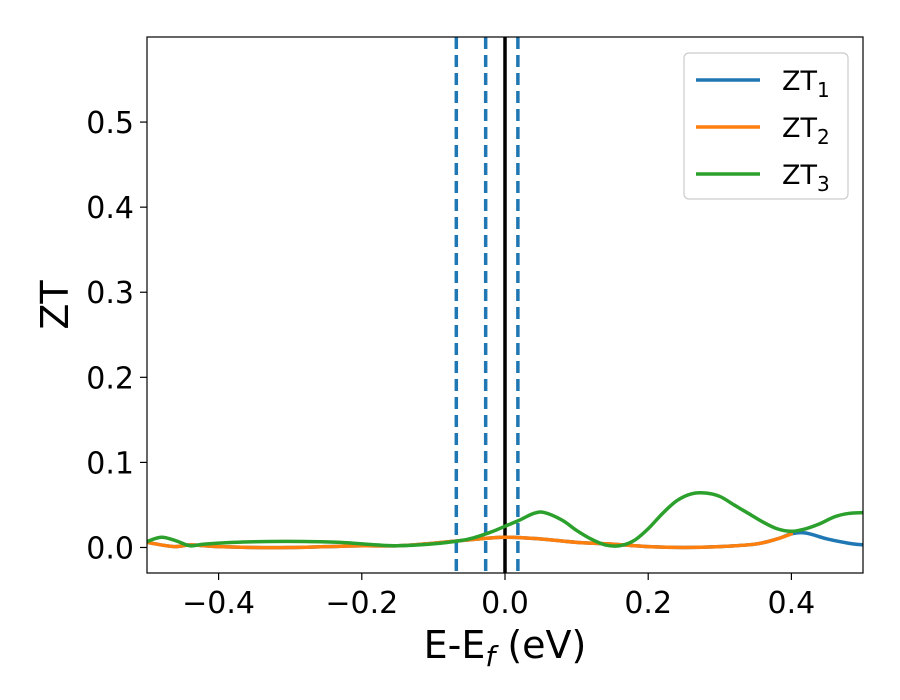  I want to click on x-tick-label: −0.4, so click(218, 603).